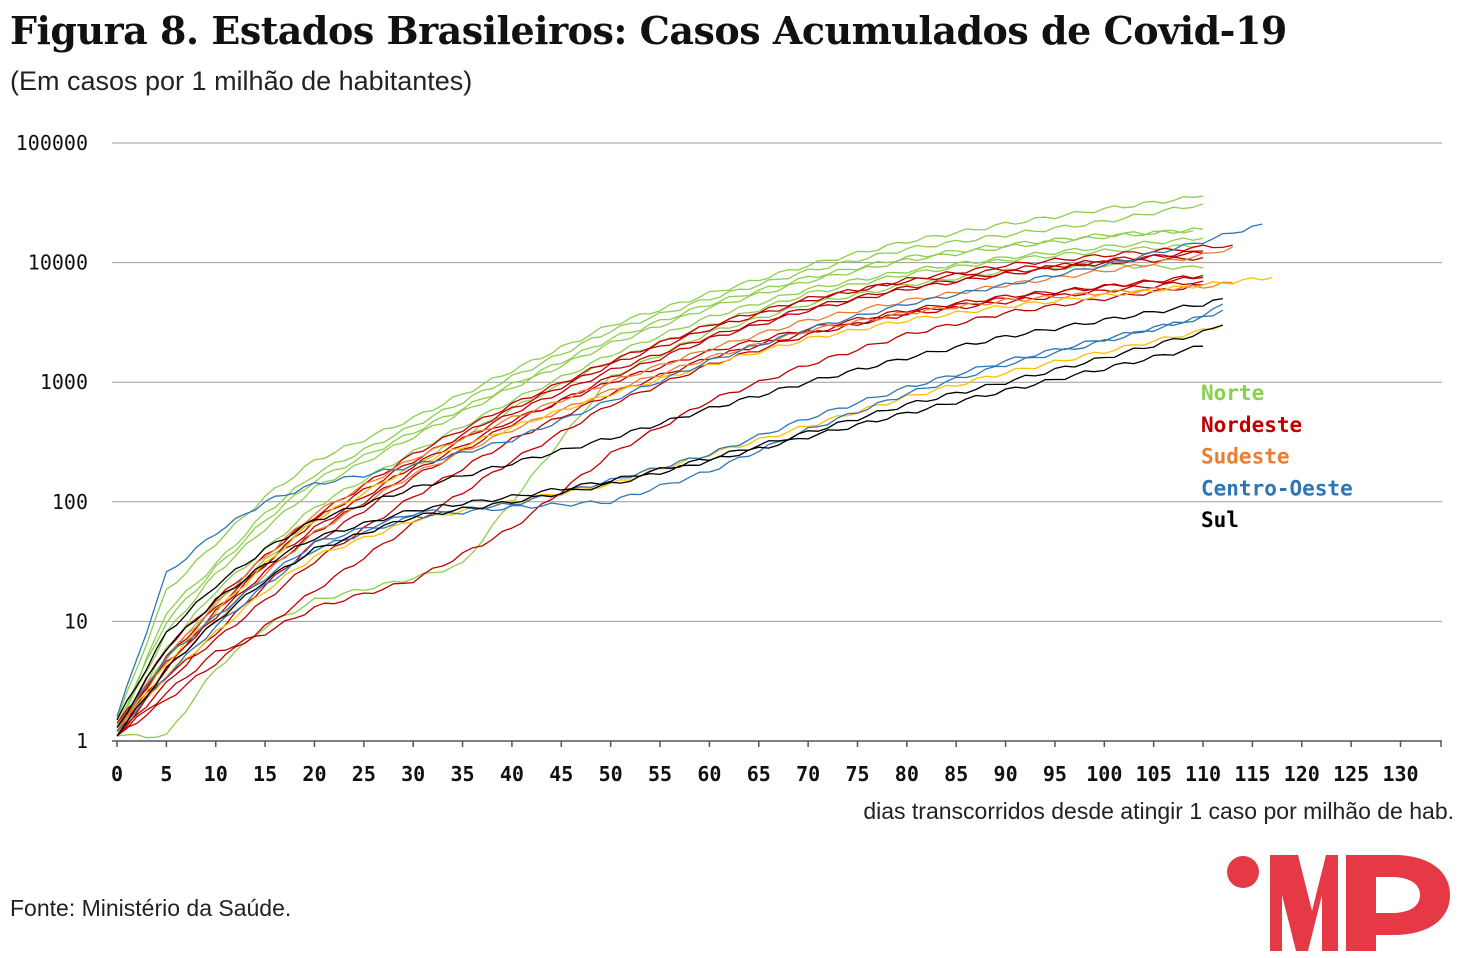 This screenshot has height=958, width=1466. I want to click on x-tick-label: 50, so click(611, 774).